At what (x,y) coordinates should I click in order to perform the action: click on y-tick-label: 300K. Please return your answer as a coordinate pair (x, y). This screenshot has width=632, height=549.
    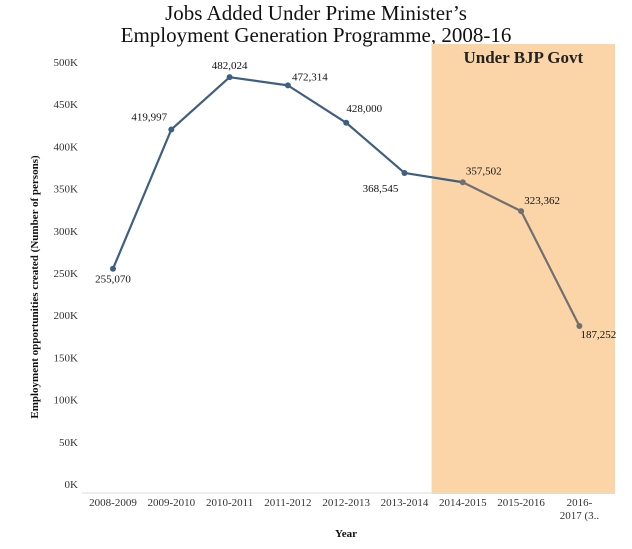
    Looking at the image, I should click on (66, 232).